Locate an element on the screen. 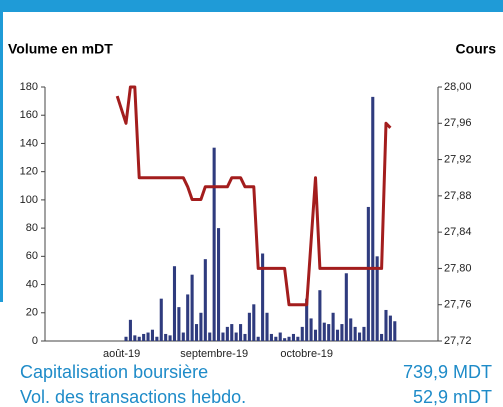 This screenshot has height=407, width=503. y-tick-label: 80 is located at coordinates (32, 228).